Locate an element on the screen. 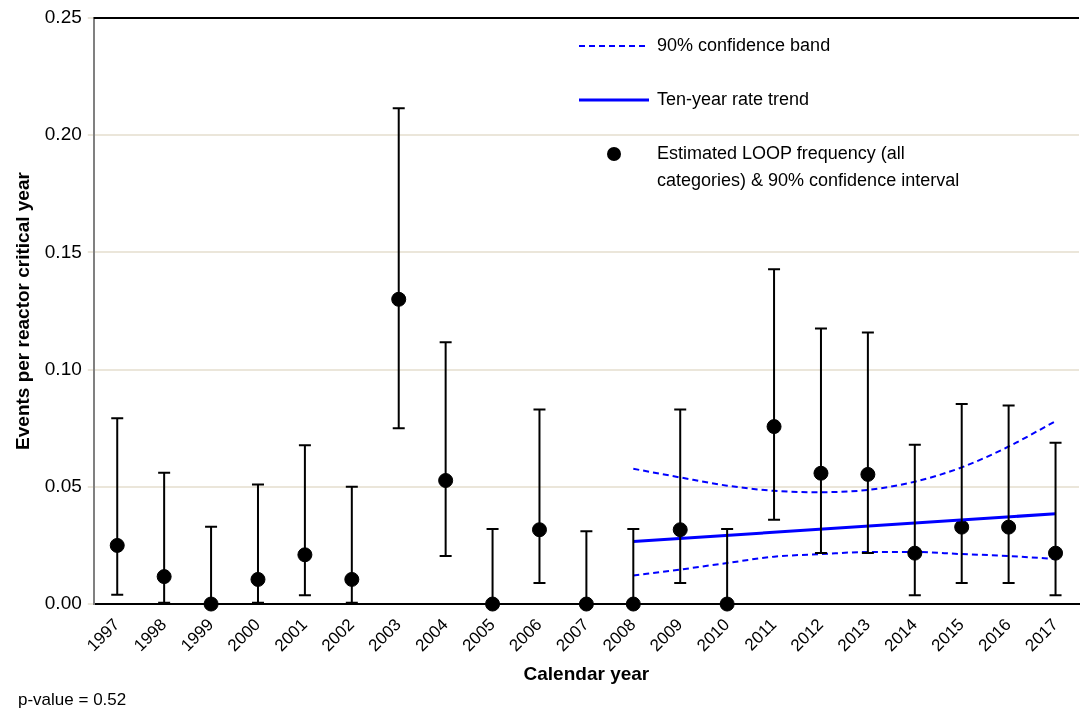 The image size is (1089, 715). y-axis-title: Events per reactor critical year is located at coordinates (22, 310).